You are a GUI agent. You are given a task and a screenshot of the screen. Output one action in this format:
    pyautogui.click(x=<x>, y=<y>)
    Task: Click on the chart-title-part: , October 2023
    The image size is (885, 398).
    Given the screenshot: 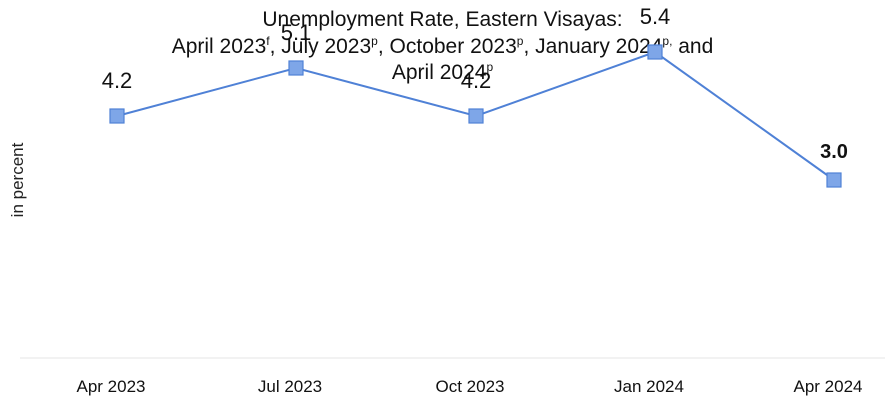 What is the action you would take?
    pyautogui.click(x=447, y=46)
    